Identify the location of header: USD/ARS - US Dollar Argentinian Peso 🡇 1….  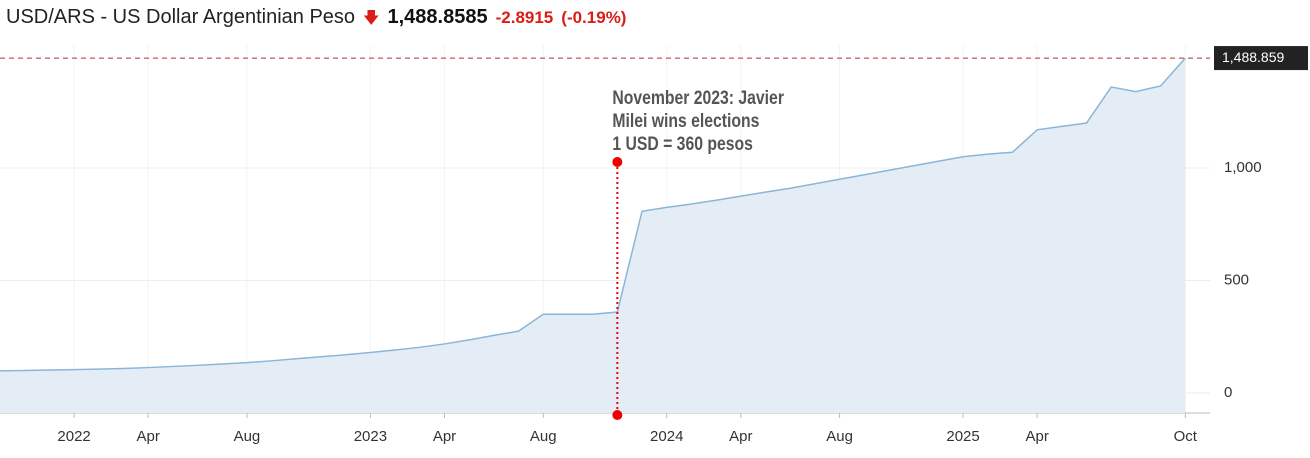
(316, 20).